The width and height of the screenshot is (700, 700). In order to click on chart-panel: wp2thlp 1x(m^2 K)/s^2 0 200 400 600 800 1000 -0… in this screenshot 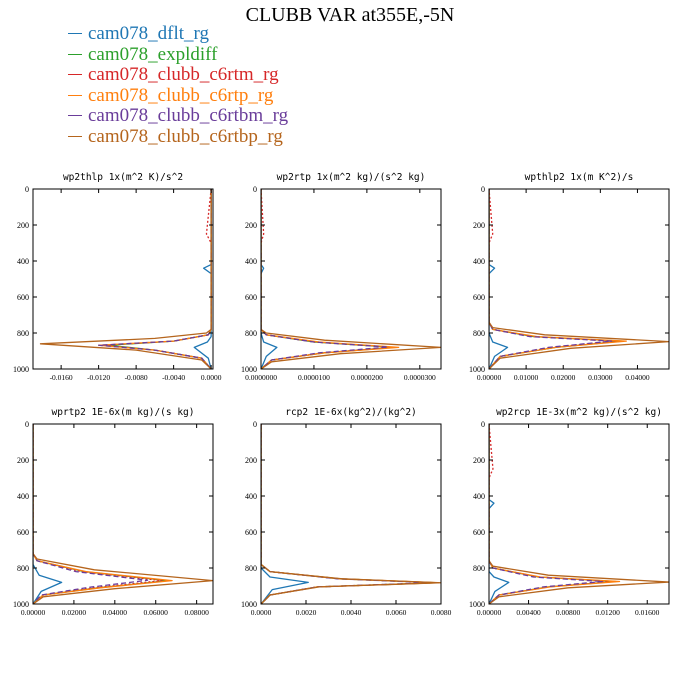, I will do `click(117, 277)`.